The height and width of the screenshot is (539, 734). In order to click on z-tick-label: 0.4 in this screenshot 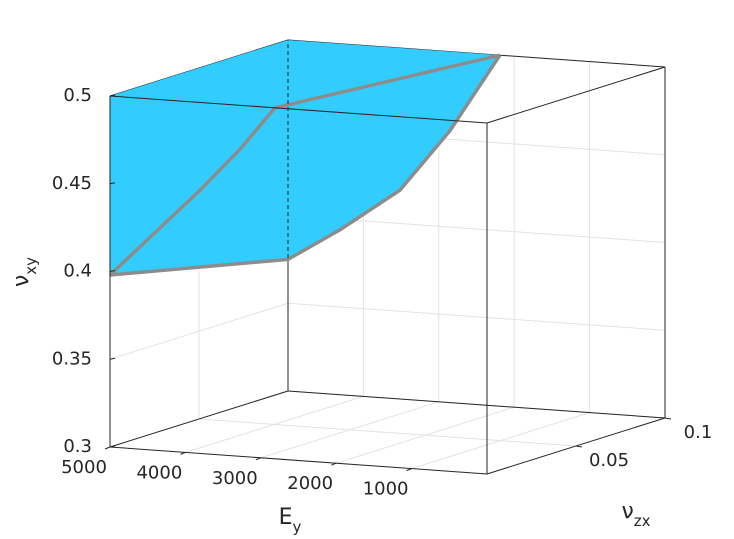, I will do `click(77, 271)`.